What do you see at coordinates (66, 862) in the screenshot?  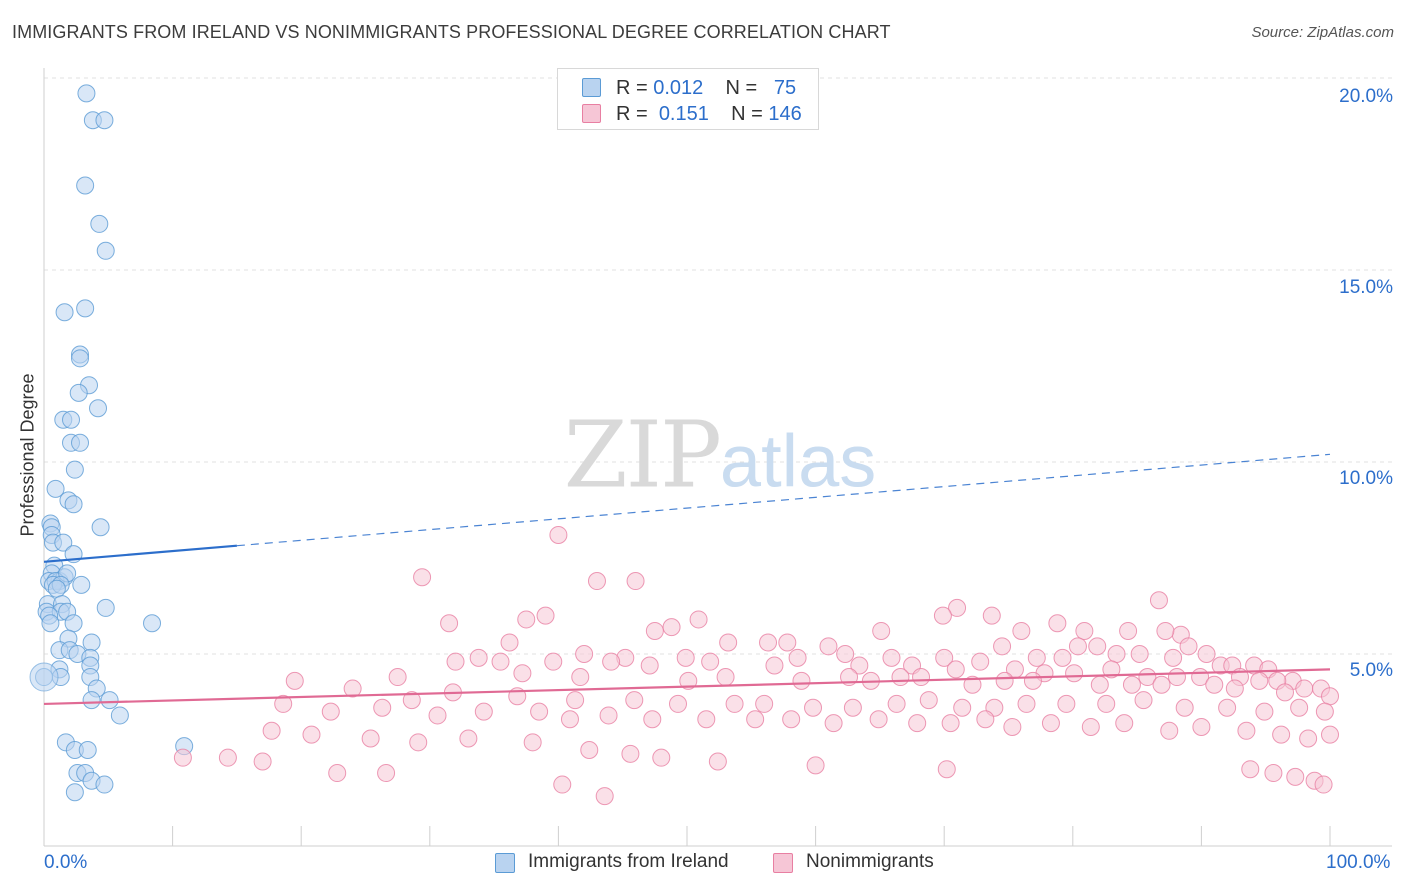 I see `x-tick-label: 0.0%` at bounding box center [66, 862].